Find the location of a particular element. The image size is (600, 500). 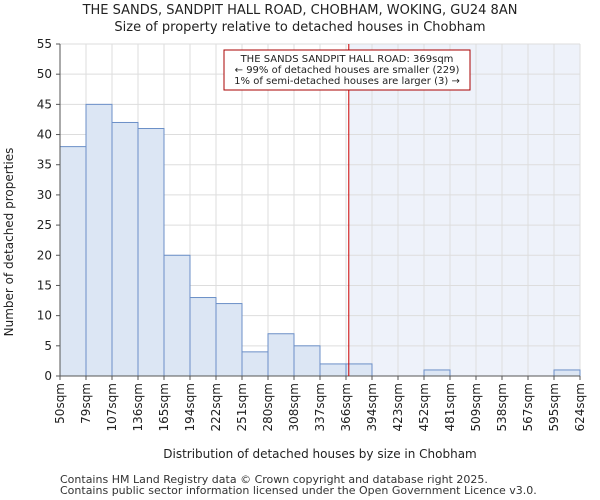

x-tick-label: 50sqm is located at coordinates (60, 403).